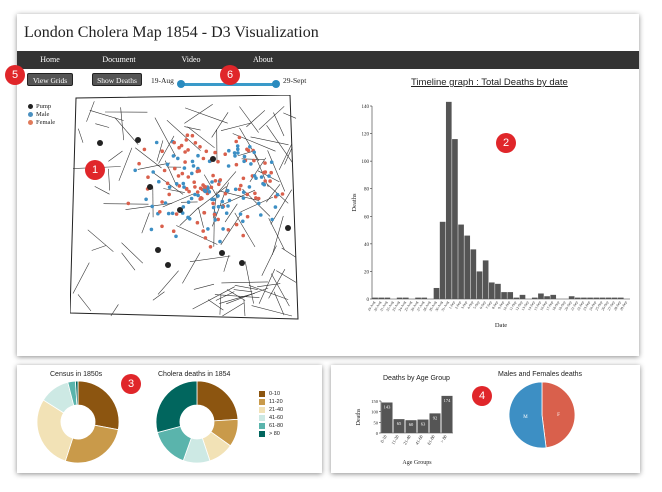 This screenshot has height=492, width=662. What do you see at coordinates (50, 79) in the screenshot?
I see `view-grids-button: View Grids` at bounding box center [50, 79].